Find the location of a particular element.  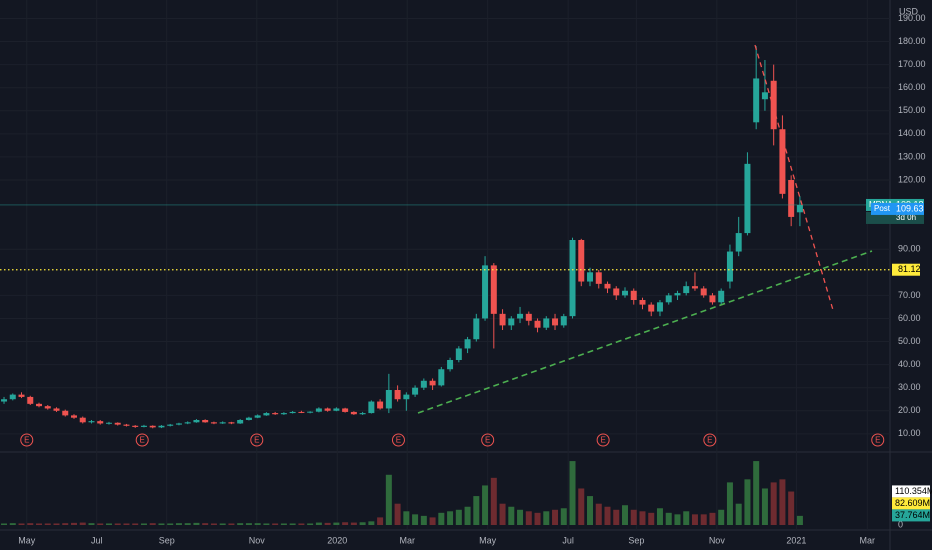

earnings-label: E is located at coordinates (256, 440).